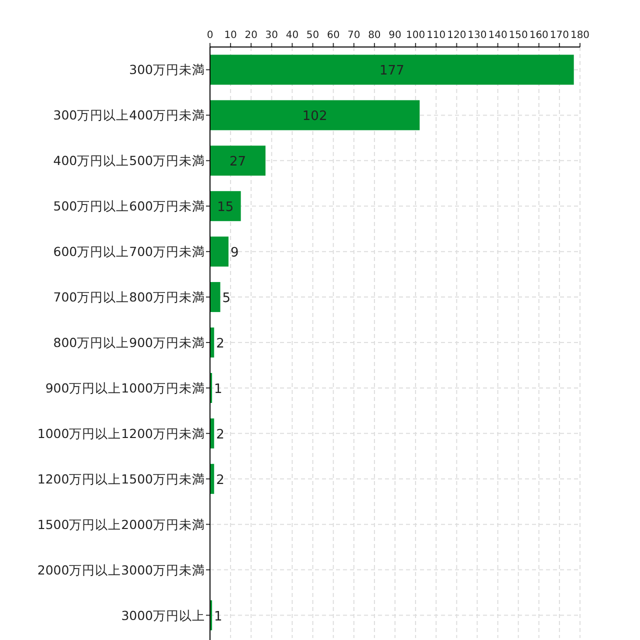  I want to click on x-tick-label: 20, so click(251, 35).